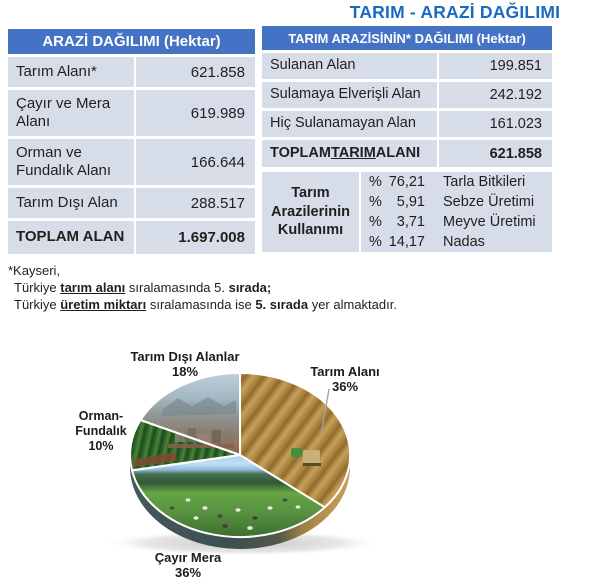  I want to click on footnote-text-bold: sırada;, so click(250, 287).